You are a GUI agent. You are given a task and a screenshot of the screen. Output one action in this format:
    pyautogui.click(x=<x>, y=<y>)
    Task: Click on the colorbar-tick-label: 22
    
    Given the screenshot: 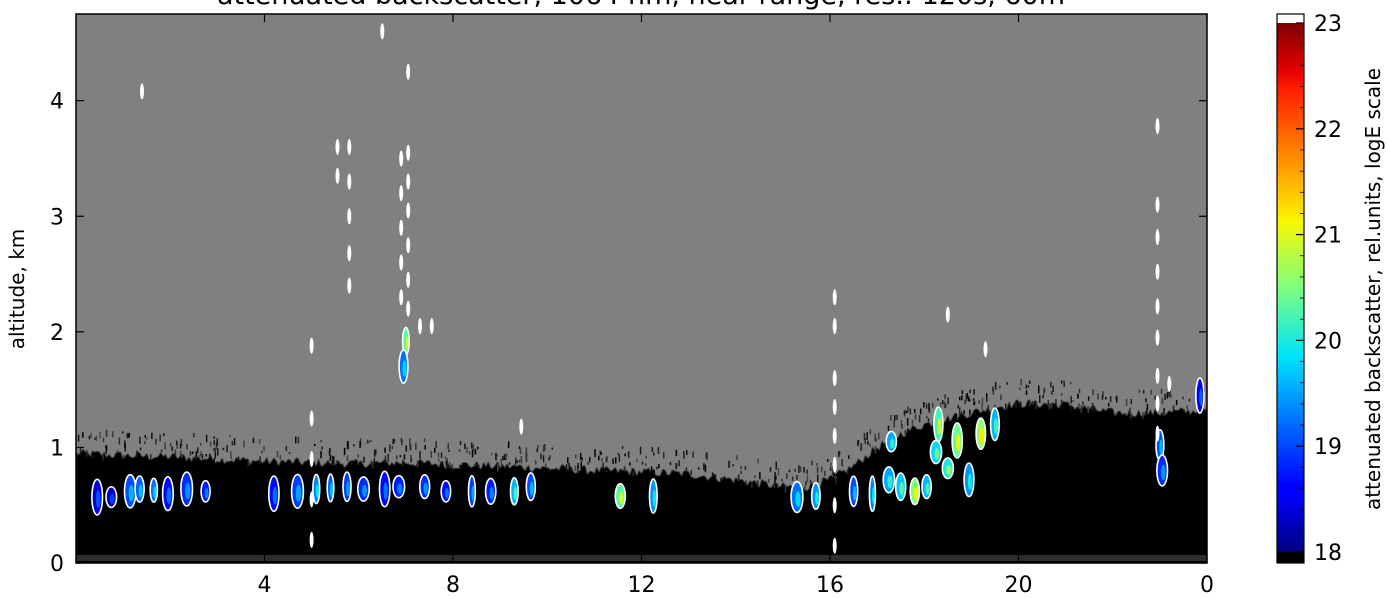 What is the action you would take?
    pyautogui.click(x=1328, y=130)
    